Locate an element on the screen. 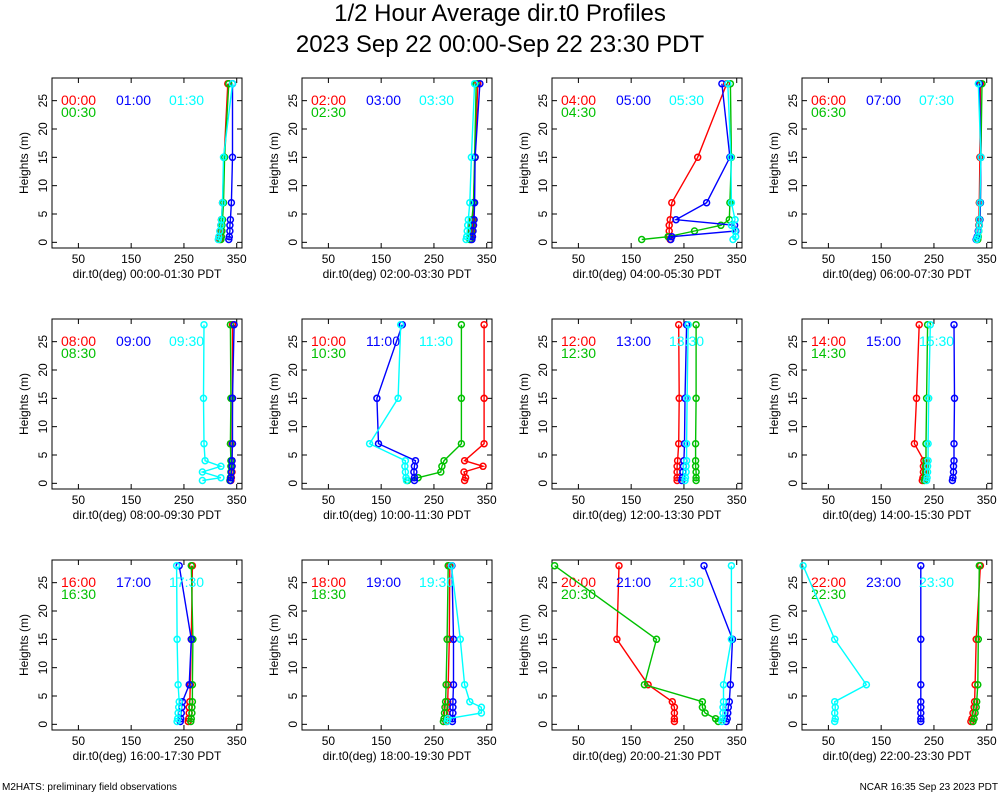  legend-label: 22:30 is located at coordinates (828, 594).